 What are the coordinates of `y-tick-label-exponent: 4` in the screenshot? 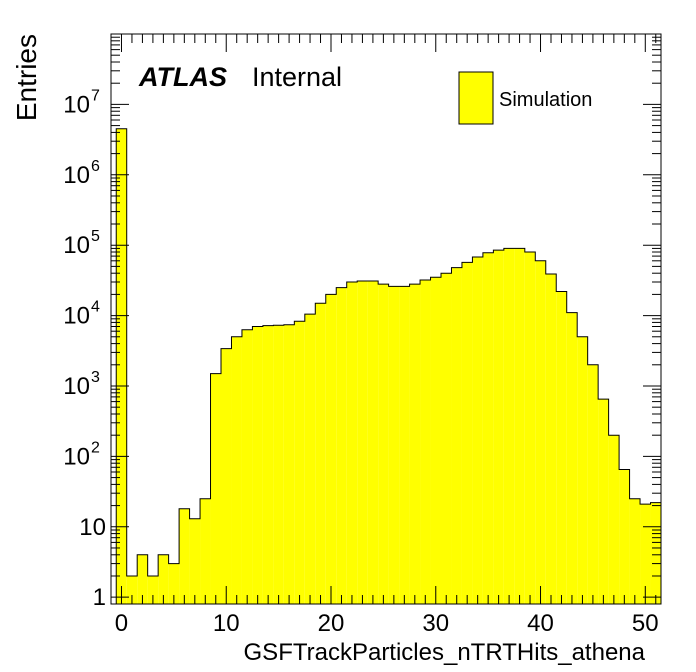 It's located at (95, 307).